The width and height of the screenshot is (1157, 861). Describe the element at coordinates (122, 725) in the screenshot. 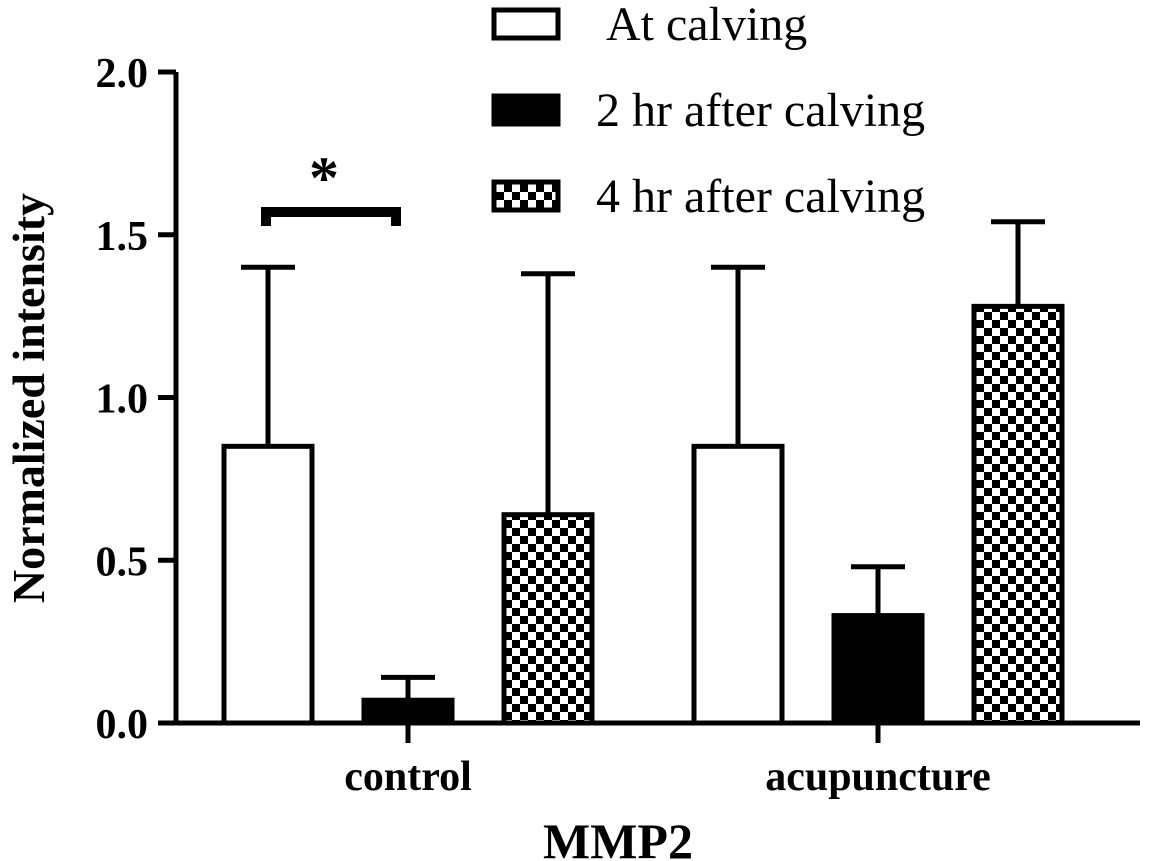

I see `y-tick-label: 0.0` at that location.